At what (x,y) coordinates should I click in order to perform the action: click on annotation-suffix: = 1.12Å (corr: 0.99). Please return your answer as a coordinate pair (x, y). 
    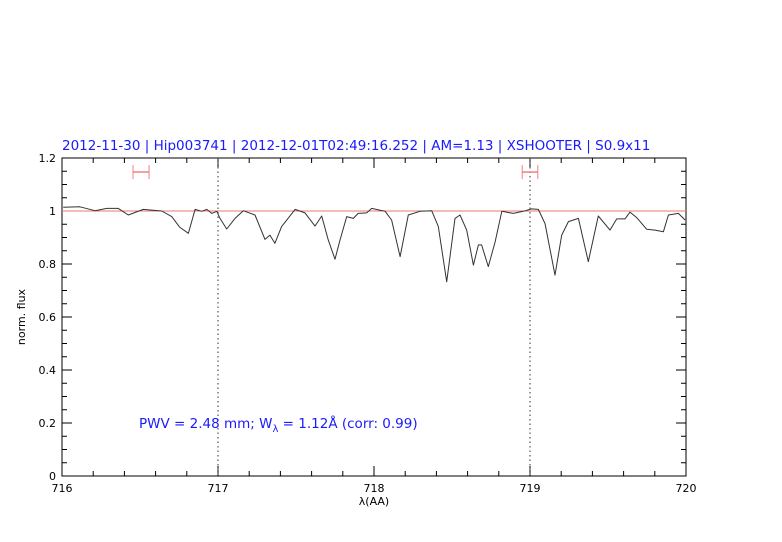
    Looking at the image, I should click on (347, 423).